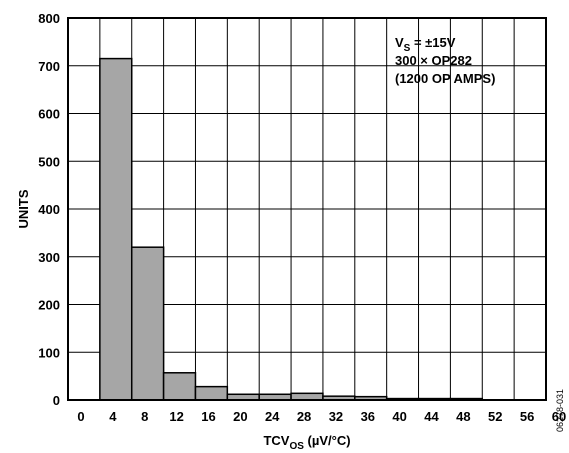 The image size is (569, 453). What do you see at coordinates (49, 352) in the screenshot?
I see `y-tick-label: 100` at bounding box center [49, 352].